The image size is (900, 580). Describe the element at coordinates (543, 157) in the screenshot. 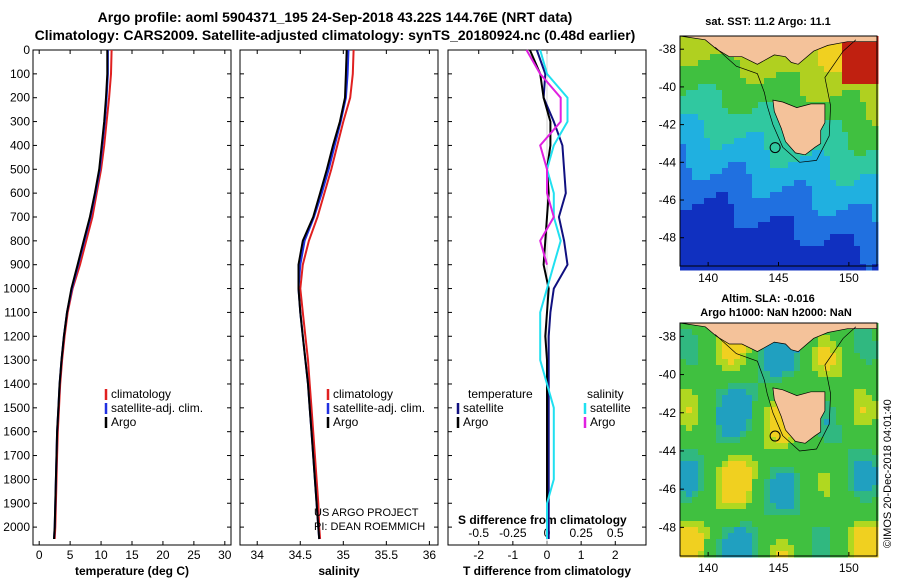

I see `difference-series-argo` at that location.